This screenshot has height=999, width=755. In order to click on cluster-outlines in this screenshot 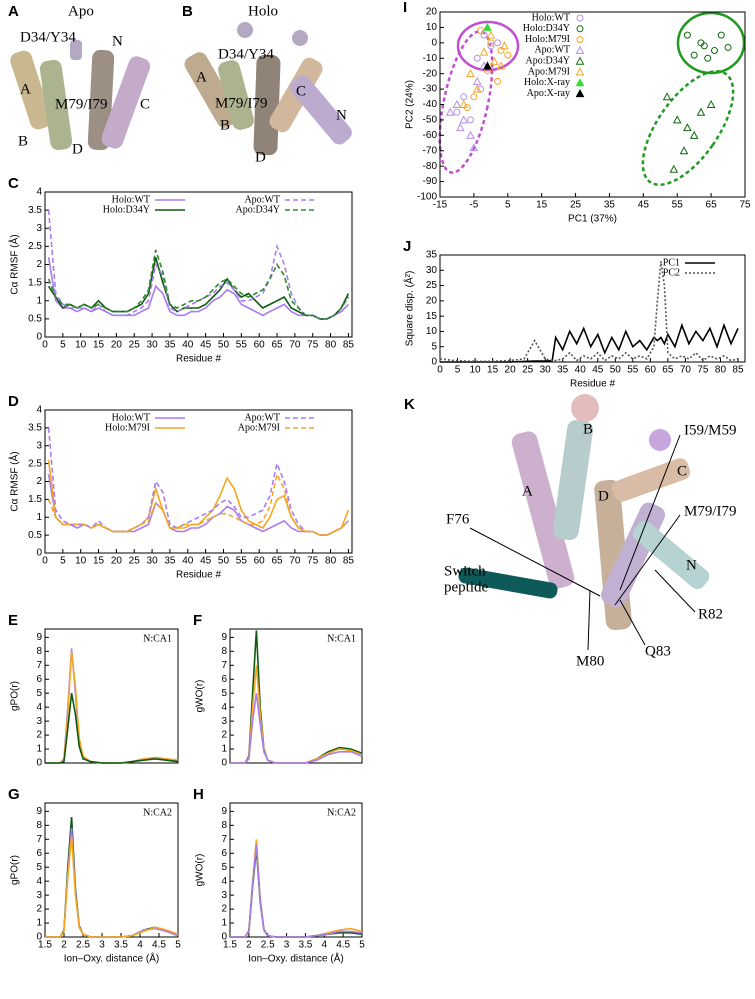, I will do `click(592, 98)`.